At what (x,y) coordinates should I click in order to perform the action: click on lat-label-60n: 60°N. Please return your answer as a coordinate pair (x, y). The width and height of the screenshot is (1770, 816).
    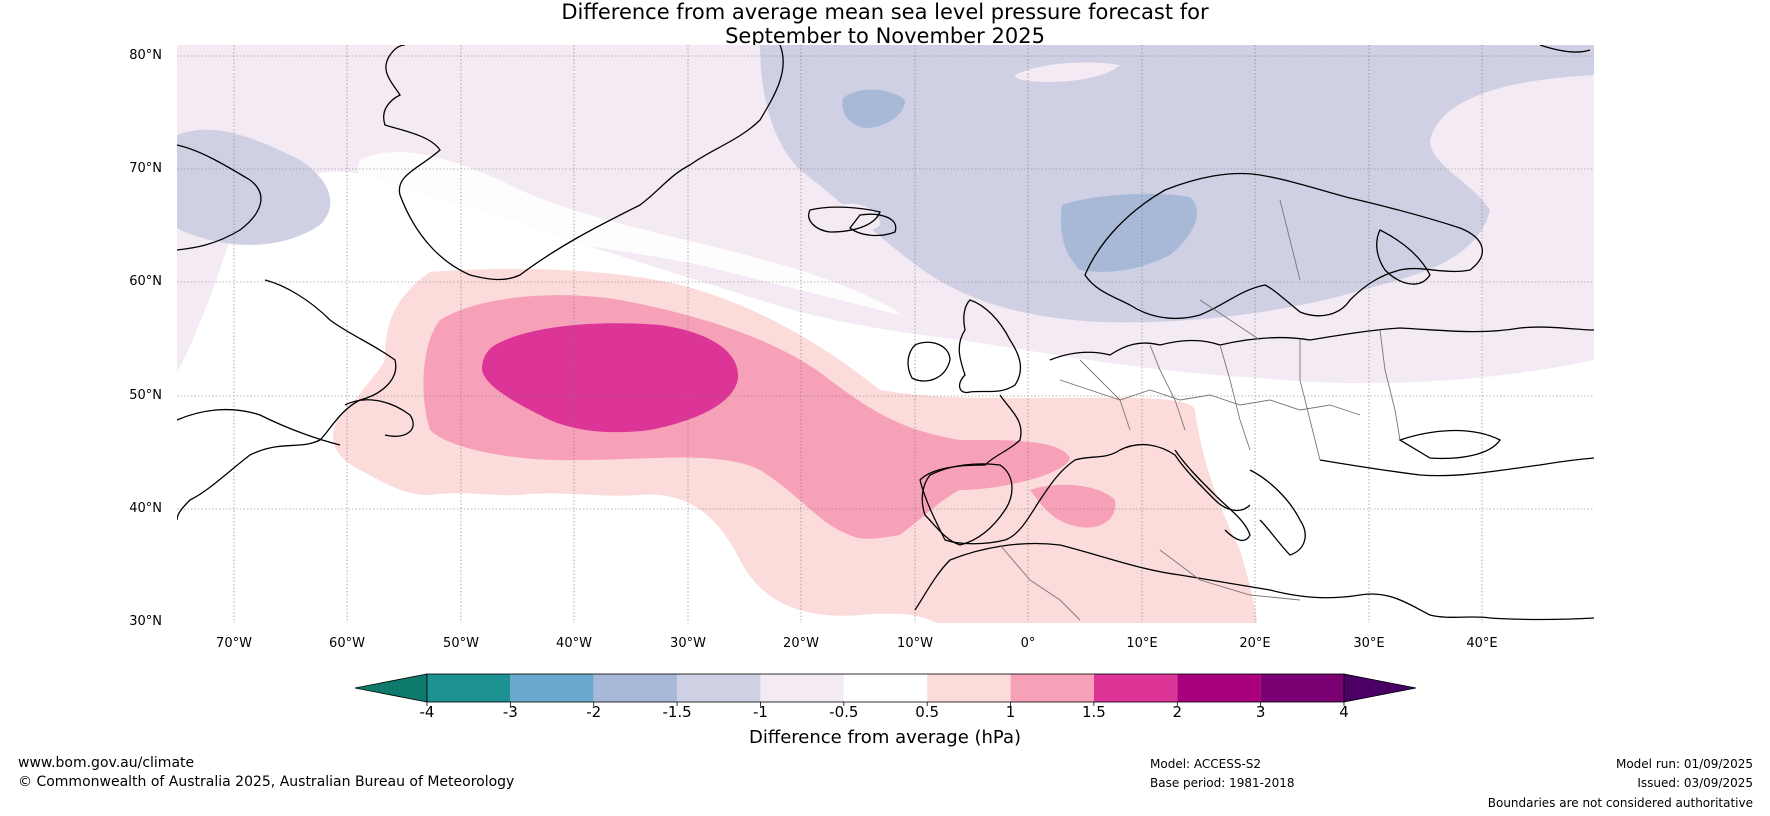
    Looking at the image, I should click on (145, 281).